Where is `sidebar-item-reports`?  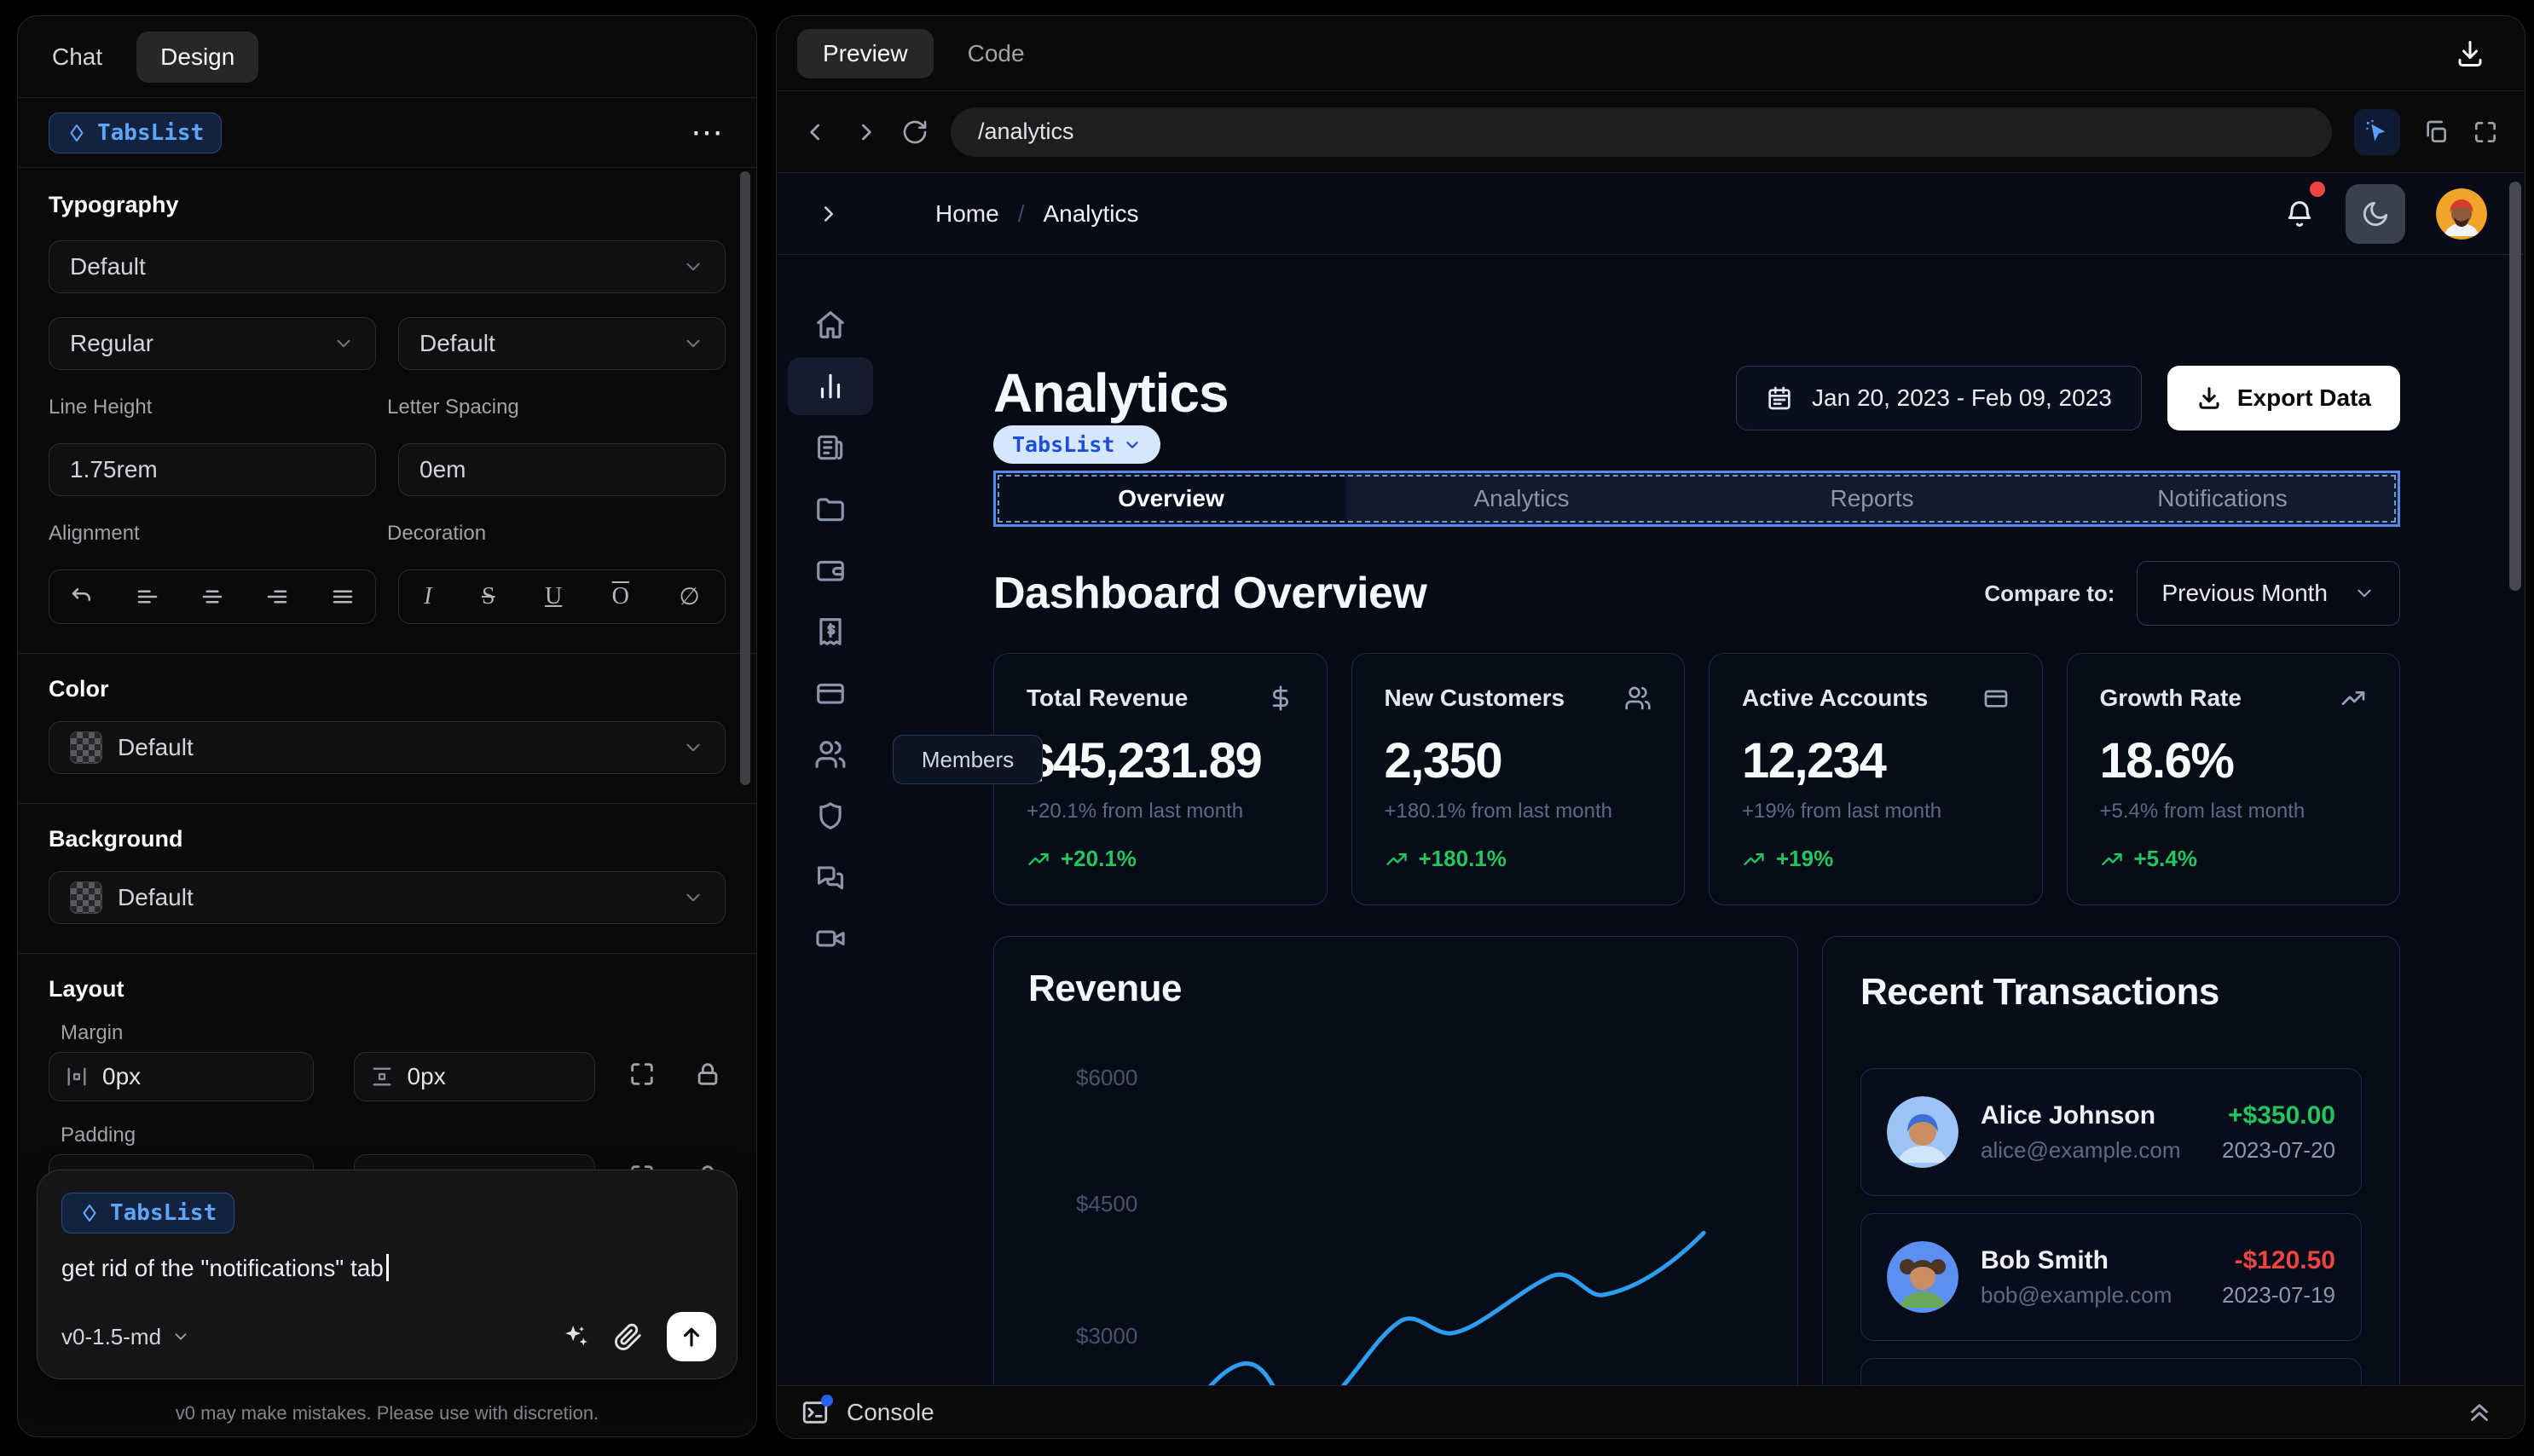
sidebar-item-reports is located at coordinates (830, 447).